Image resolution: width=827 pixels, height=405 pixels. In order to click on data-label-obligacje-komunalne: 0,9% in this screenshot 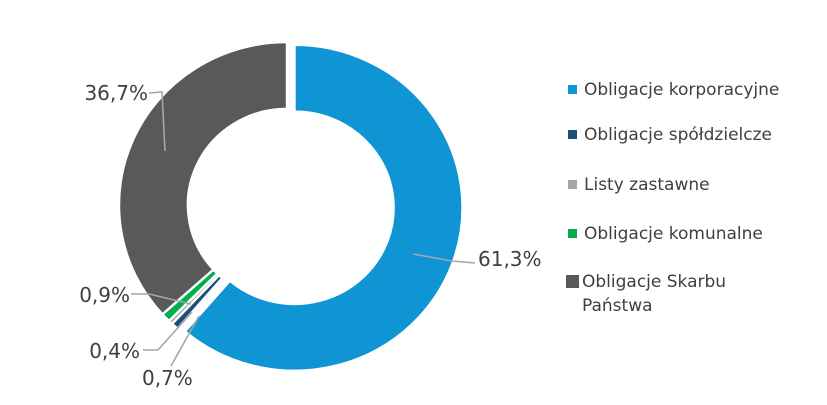, I will do `click(104, 295)`.